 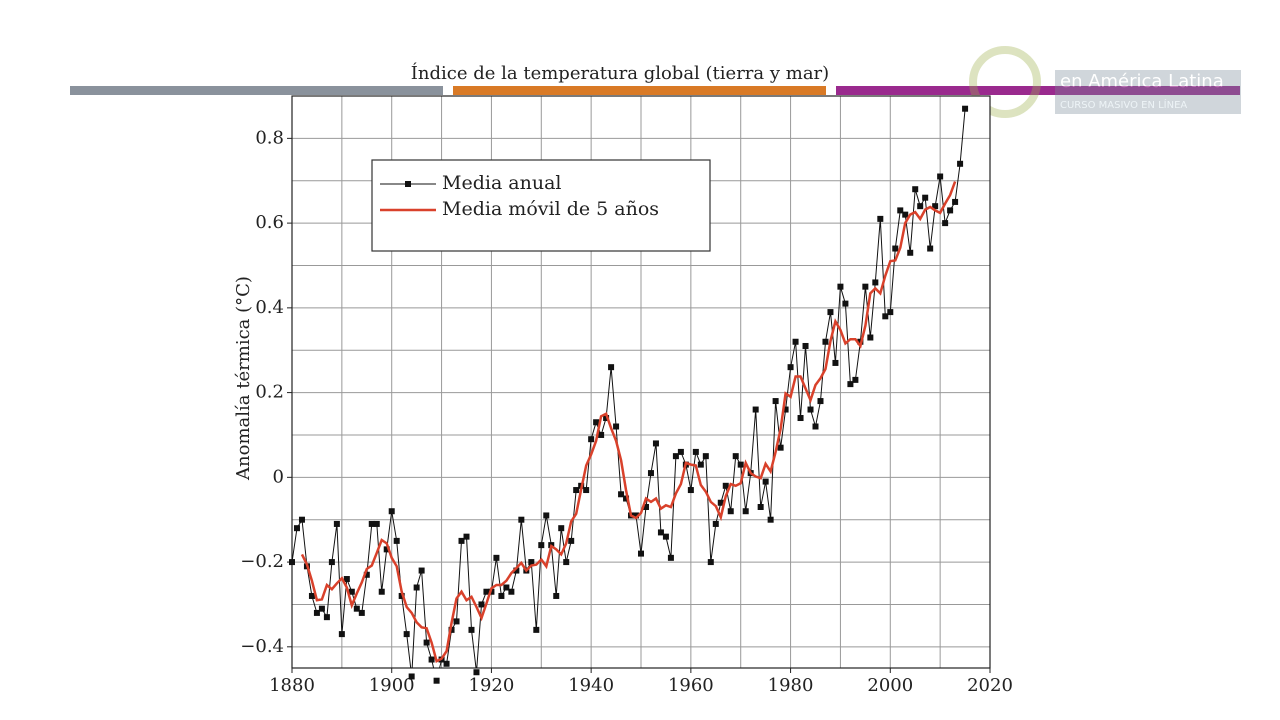 I want to click on logo-subtext: CURSO MASIVO EN LÍNEA, so click(x=1123, y=104).